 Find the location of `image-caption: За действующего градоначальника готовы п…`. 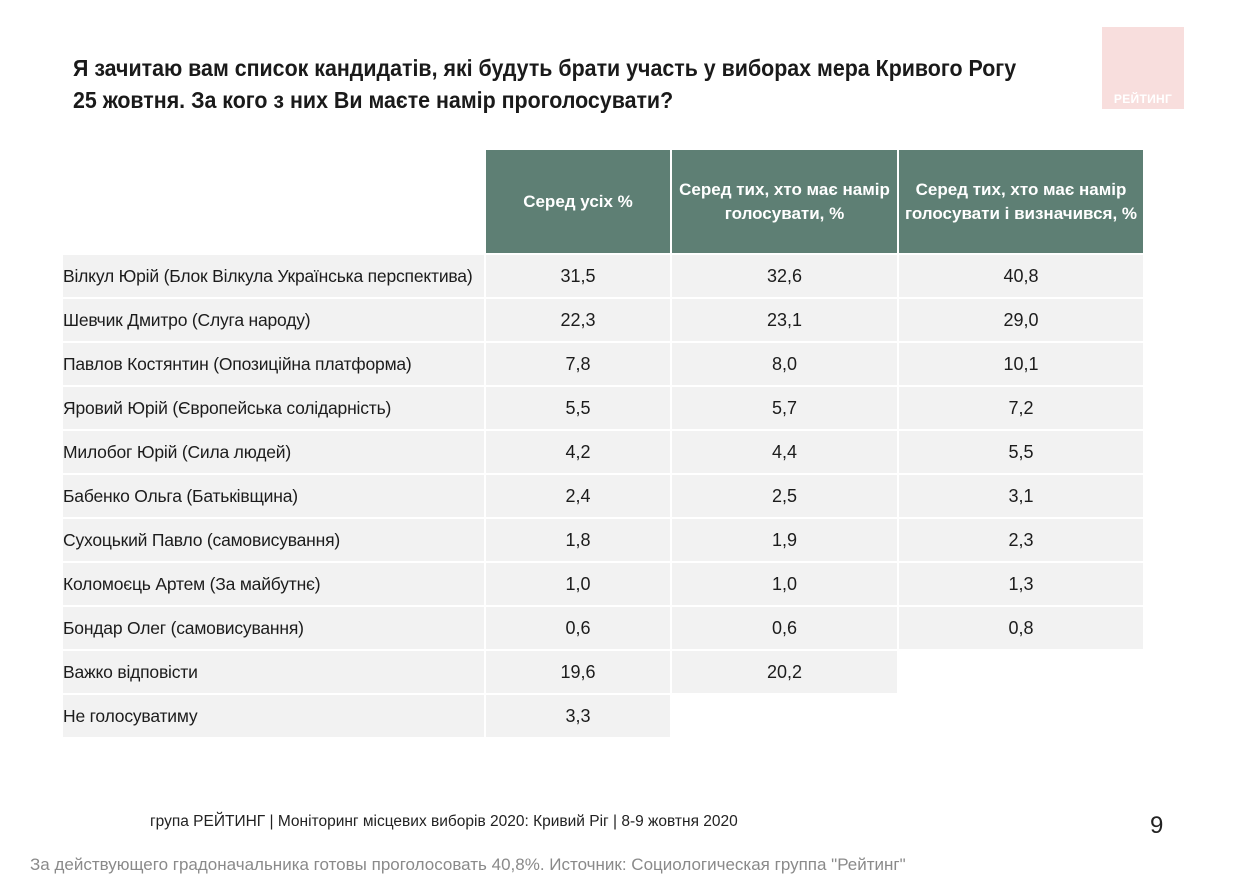

image-caption: За действующего градоначальника готовы п… is located at coordinates (468, 864).